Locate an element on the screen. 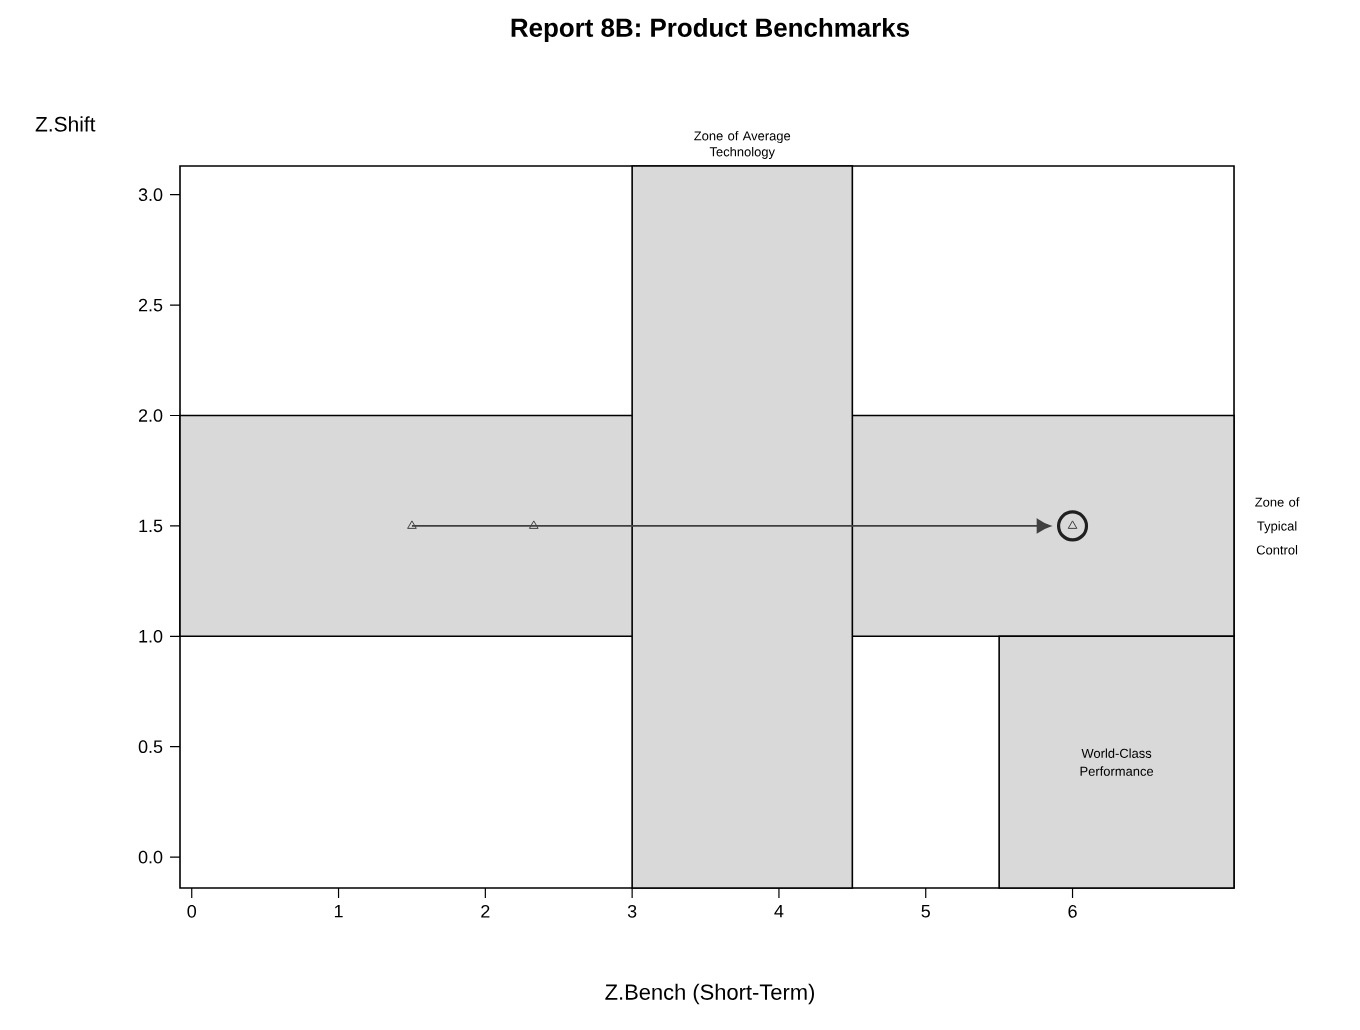 This screenshot has height=1030, width=1360. x-tick-label: 3 is located at coordinates (632, 911).